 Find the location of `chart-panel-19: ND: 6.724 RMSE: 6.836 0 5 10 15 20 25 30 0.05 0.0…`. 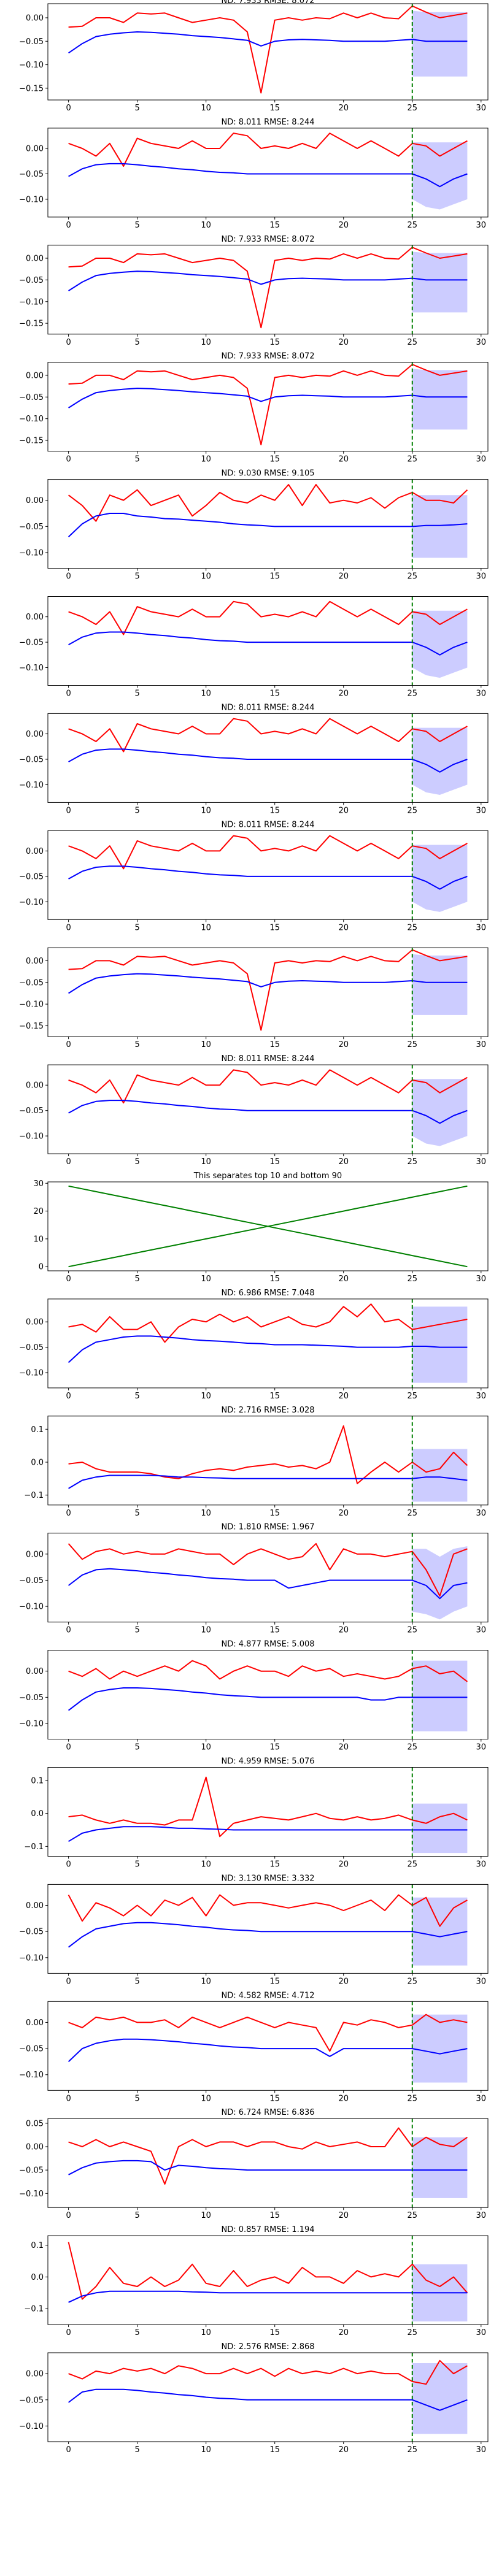

chart-panel-19: ND: 6.724 RMSE: 6.836 0 5 10 15 20 25 30 0.05 0.0… is located at coordinates (254, 2164).